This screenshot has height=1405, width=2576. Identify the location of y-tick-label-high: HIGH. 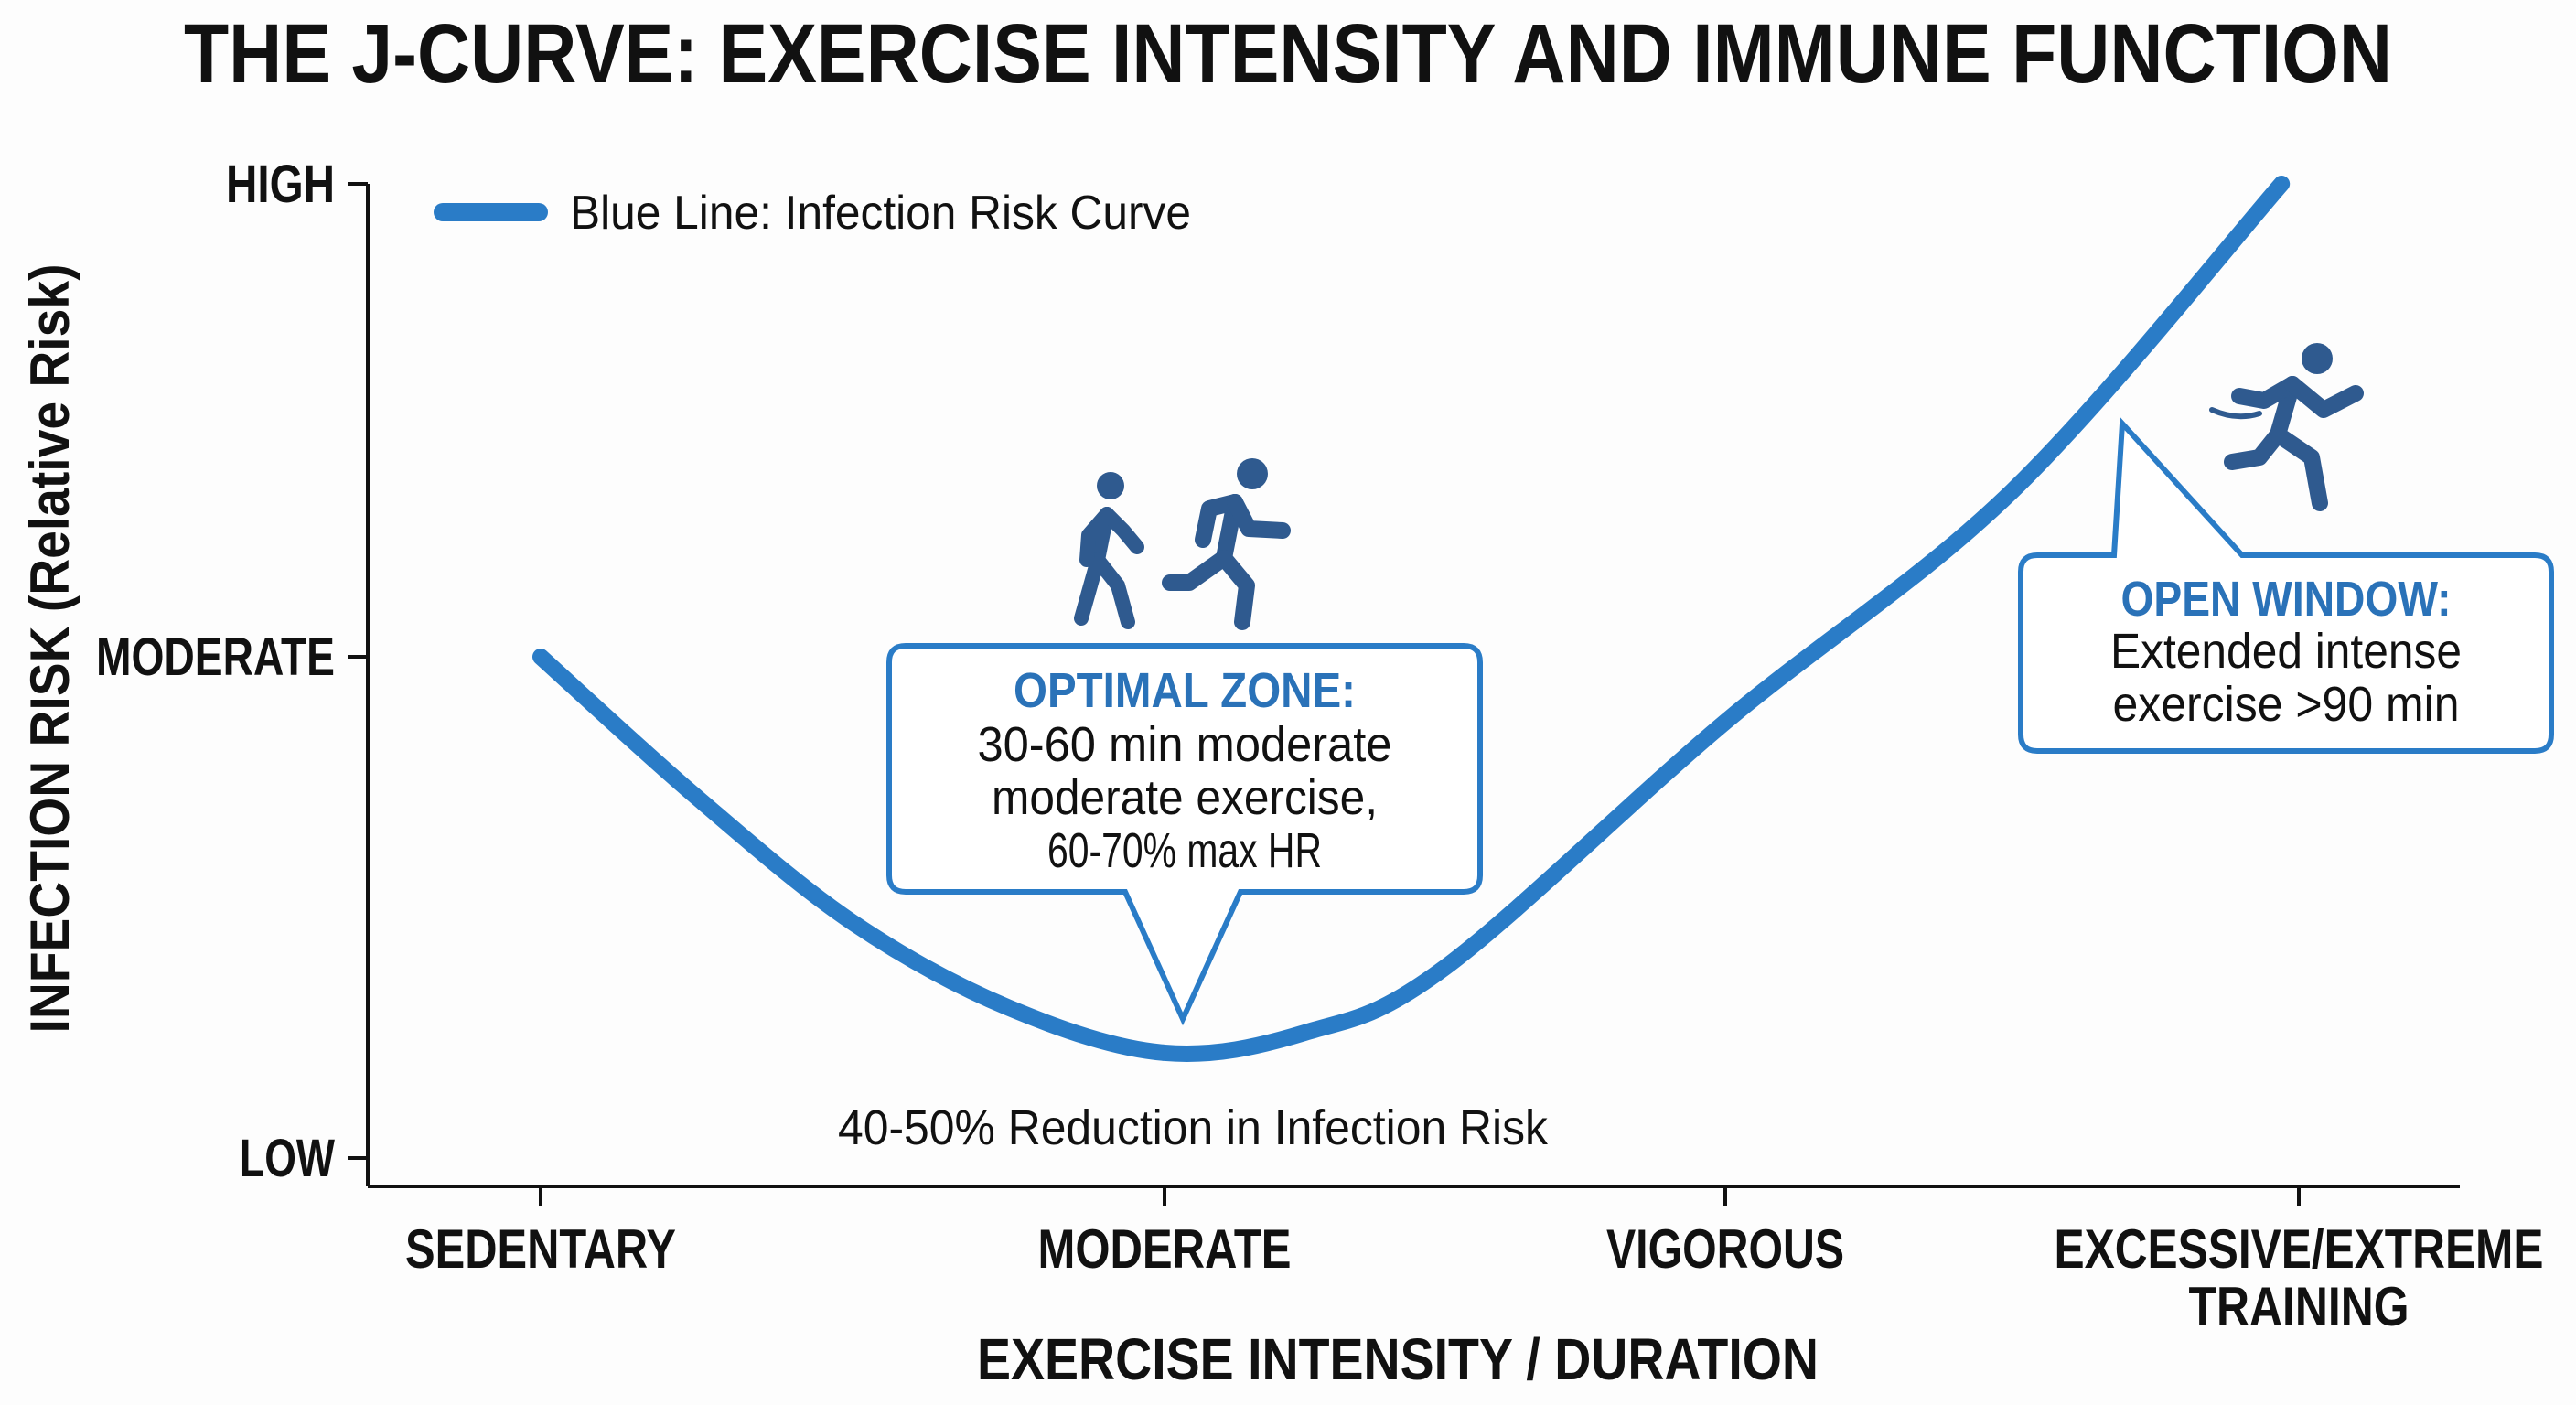
(281, 185).